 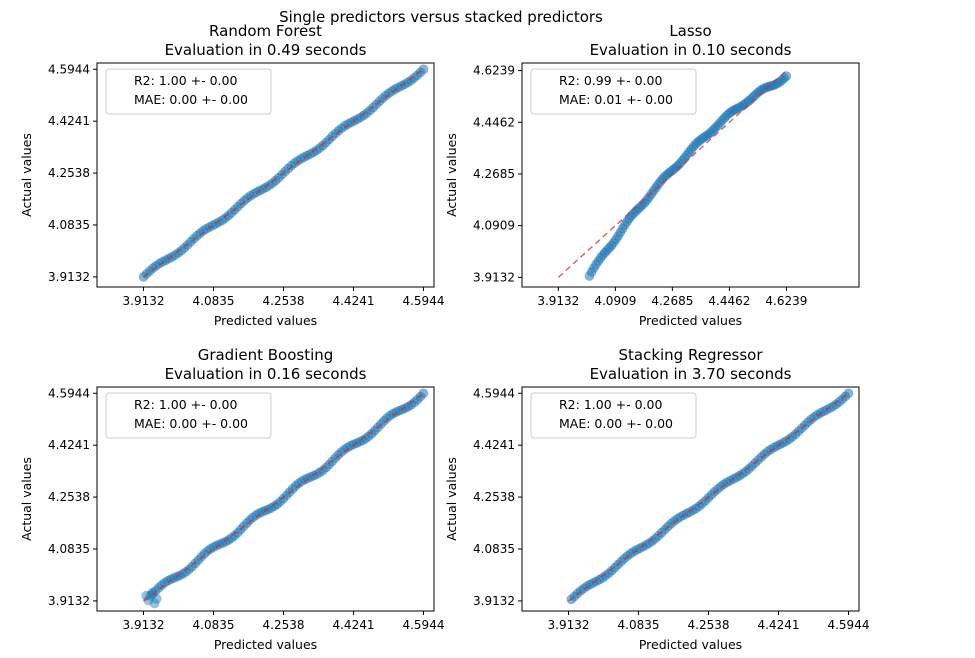 What do you see at coordinates (610, 80) in the screenshot?
I see `lasso-legend-entry: R2: 0.99 +- 0.00` at bounding box center [610, 80].